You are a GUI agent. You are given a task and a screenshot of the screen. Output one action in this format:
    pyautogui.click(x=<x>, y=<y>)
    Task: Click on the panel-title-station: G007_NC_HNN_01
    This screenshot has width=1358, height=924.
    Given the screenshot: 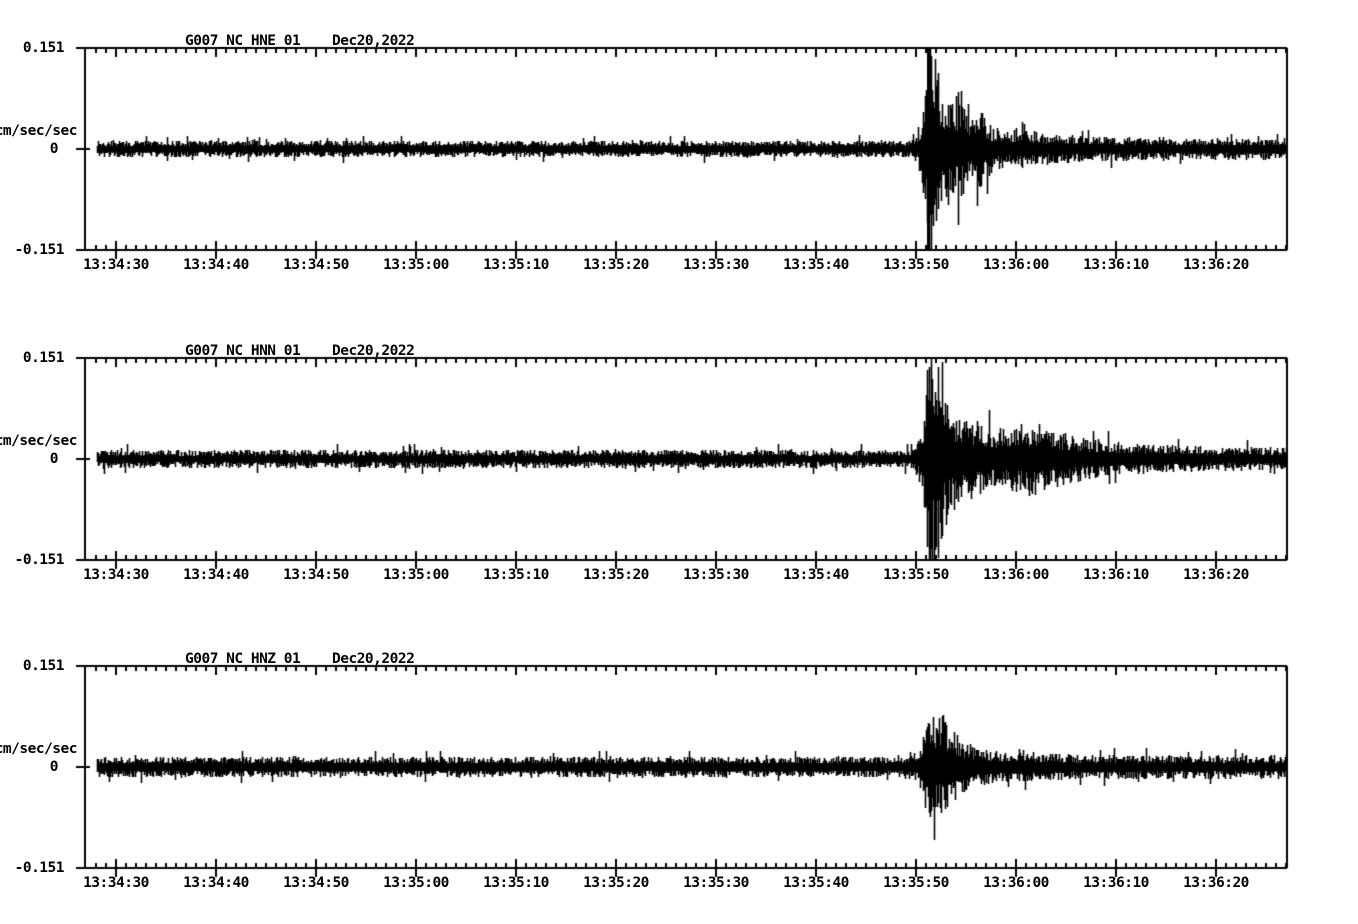 What is the action you would take?
    pyautogui.click(x=243, y=351)
    